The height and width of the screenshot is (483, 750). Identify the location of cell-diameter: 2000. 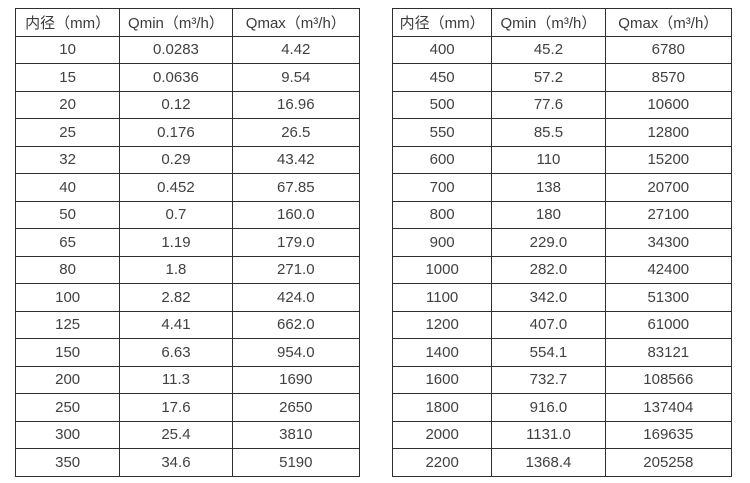
(442, 434).